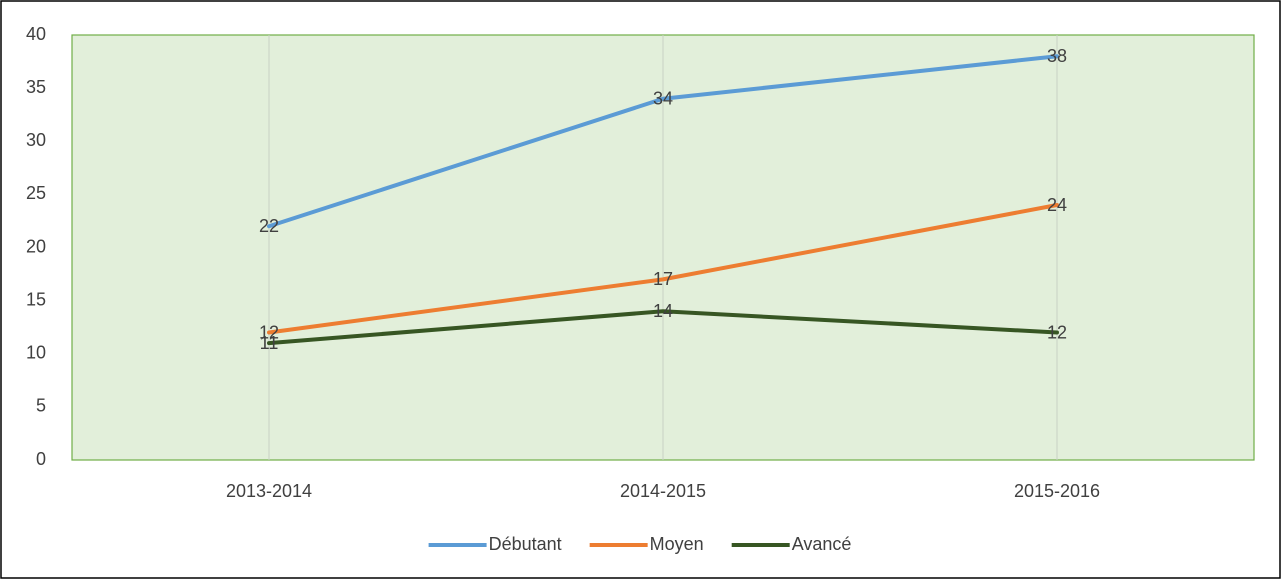  Describe the element at coordinates (36, 34) in the screenshot. I see `y-tick-label: 40` at that location.